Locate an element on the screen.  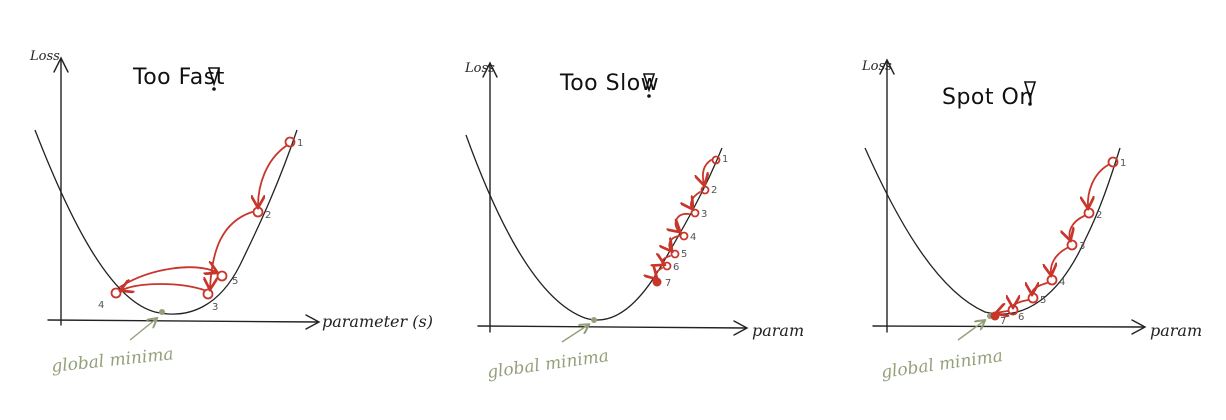
step-labels: 1 2 3 4 5 is located at coordinates (200, 225).